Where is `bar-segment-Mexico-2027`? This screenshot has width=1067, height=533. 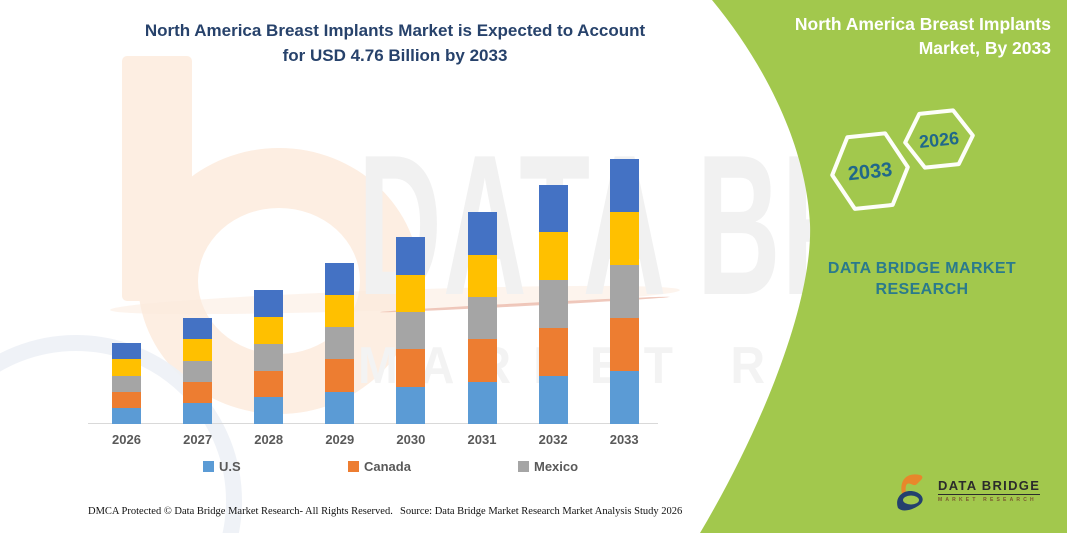 bar-segment-Mexico-2027 is located at coordinates (198, 371).